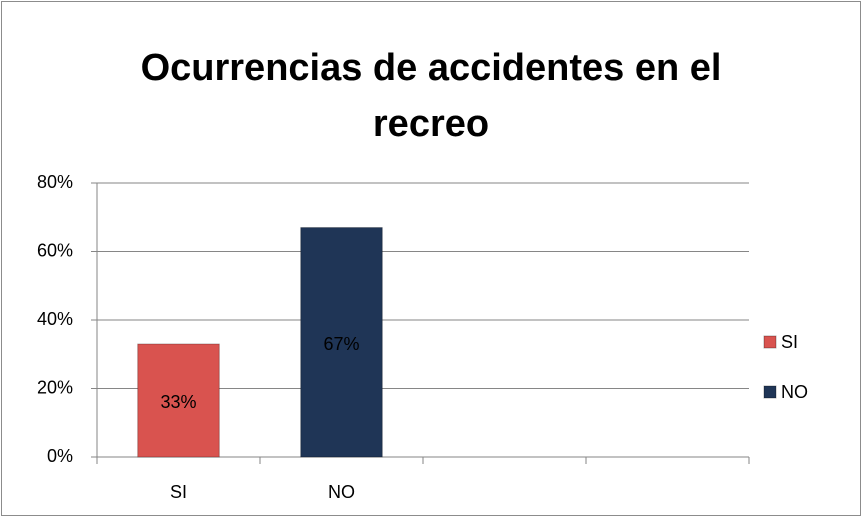 The height and width of the screenshot is (518, 863). I want to click on y-tick-label: 20%, so click(55, 387).